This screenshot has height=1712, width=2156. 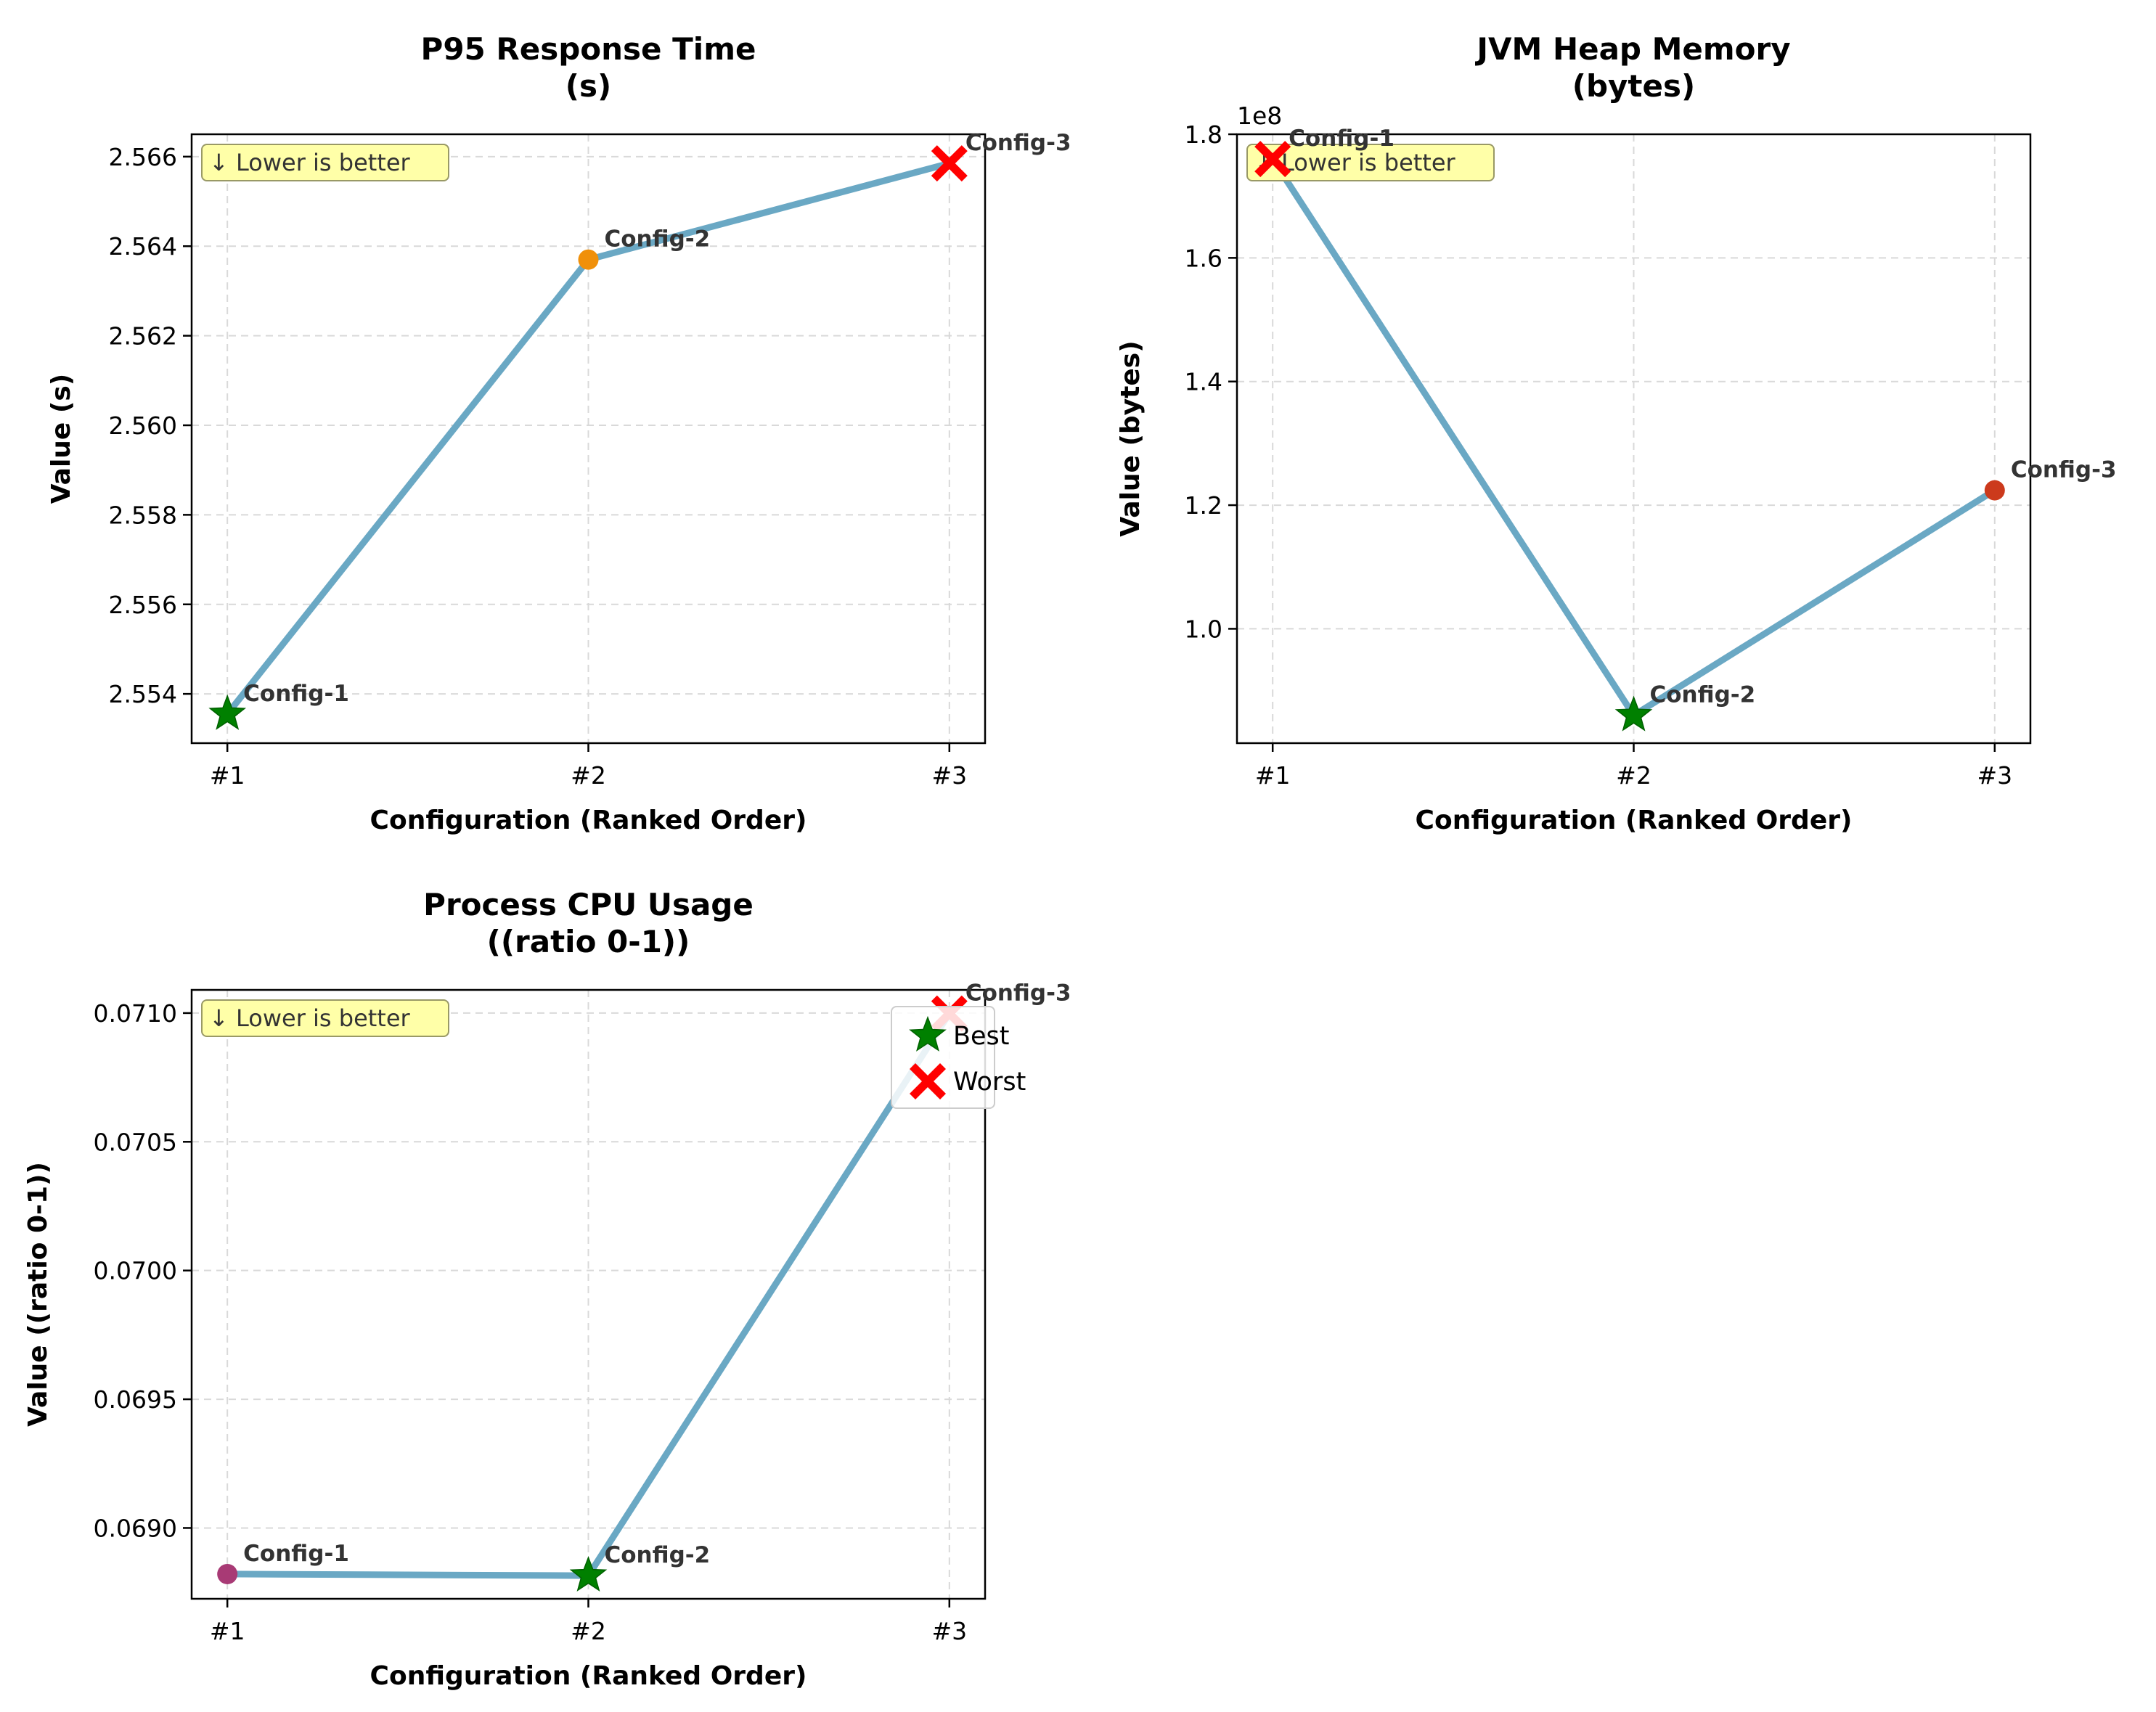 I want to click on chart-subtitle: ((ratio 0-1)), so click(x=588, y=941).